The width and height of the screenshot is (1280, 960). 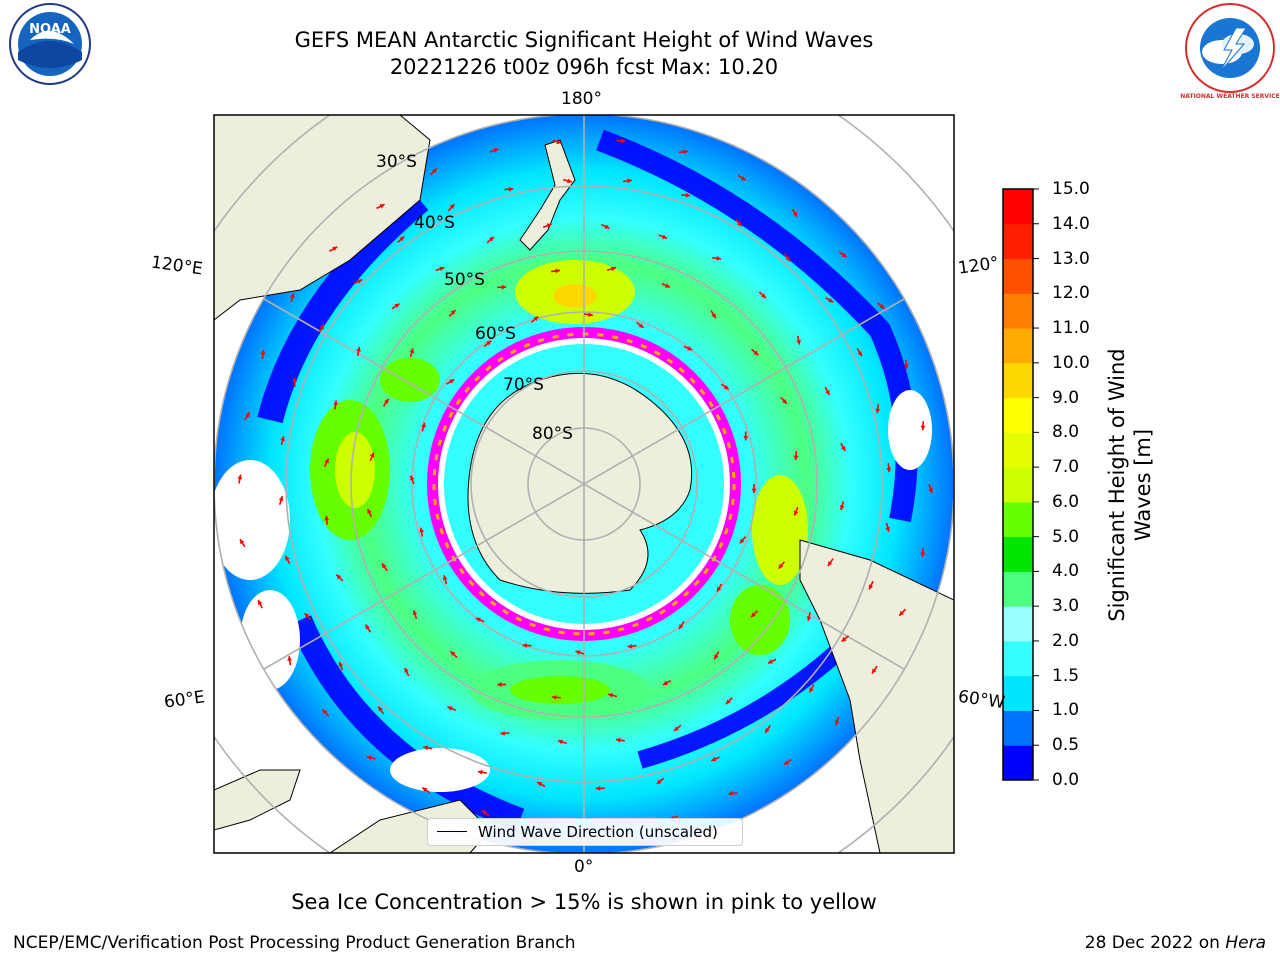 What do you see at coordinates (1066, 571) in the screenshot?
I see `colorbar-tick-label: 4.0` at bounding box center [1066, 571].